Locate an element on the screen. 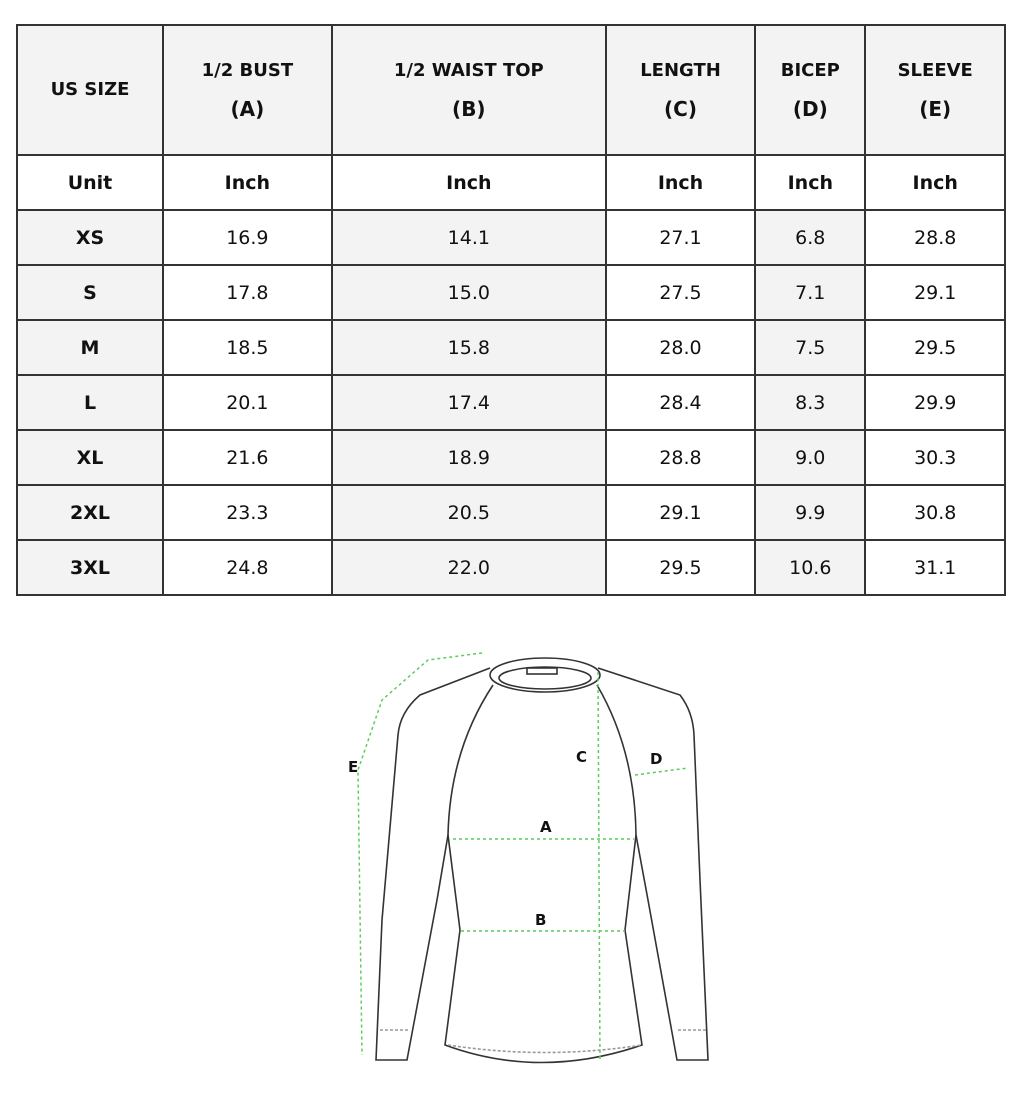 The width and height of the screenshot is (1022, 1098). value-cell: 27.1 is located at coordinates (680, 237).